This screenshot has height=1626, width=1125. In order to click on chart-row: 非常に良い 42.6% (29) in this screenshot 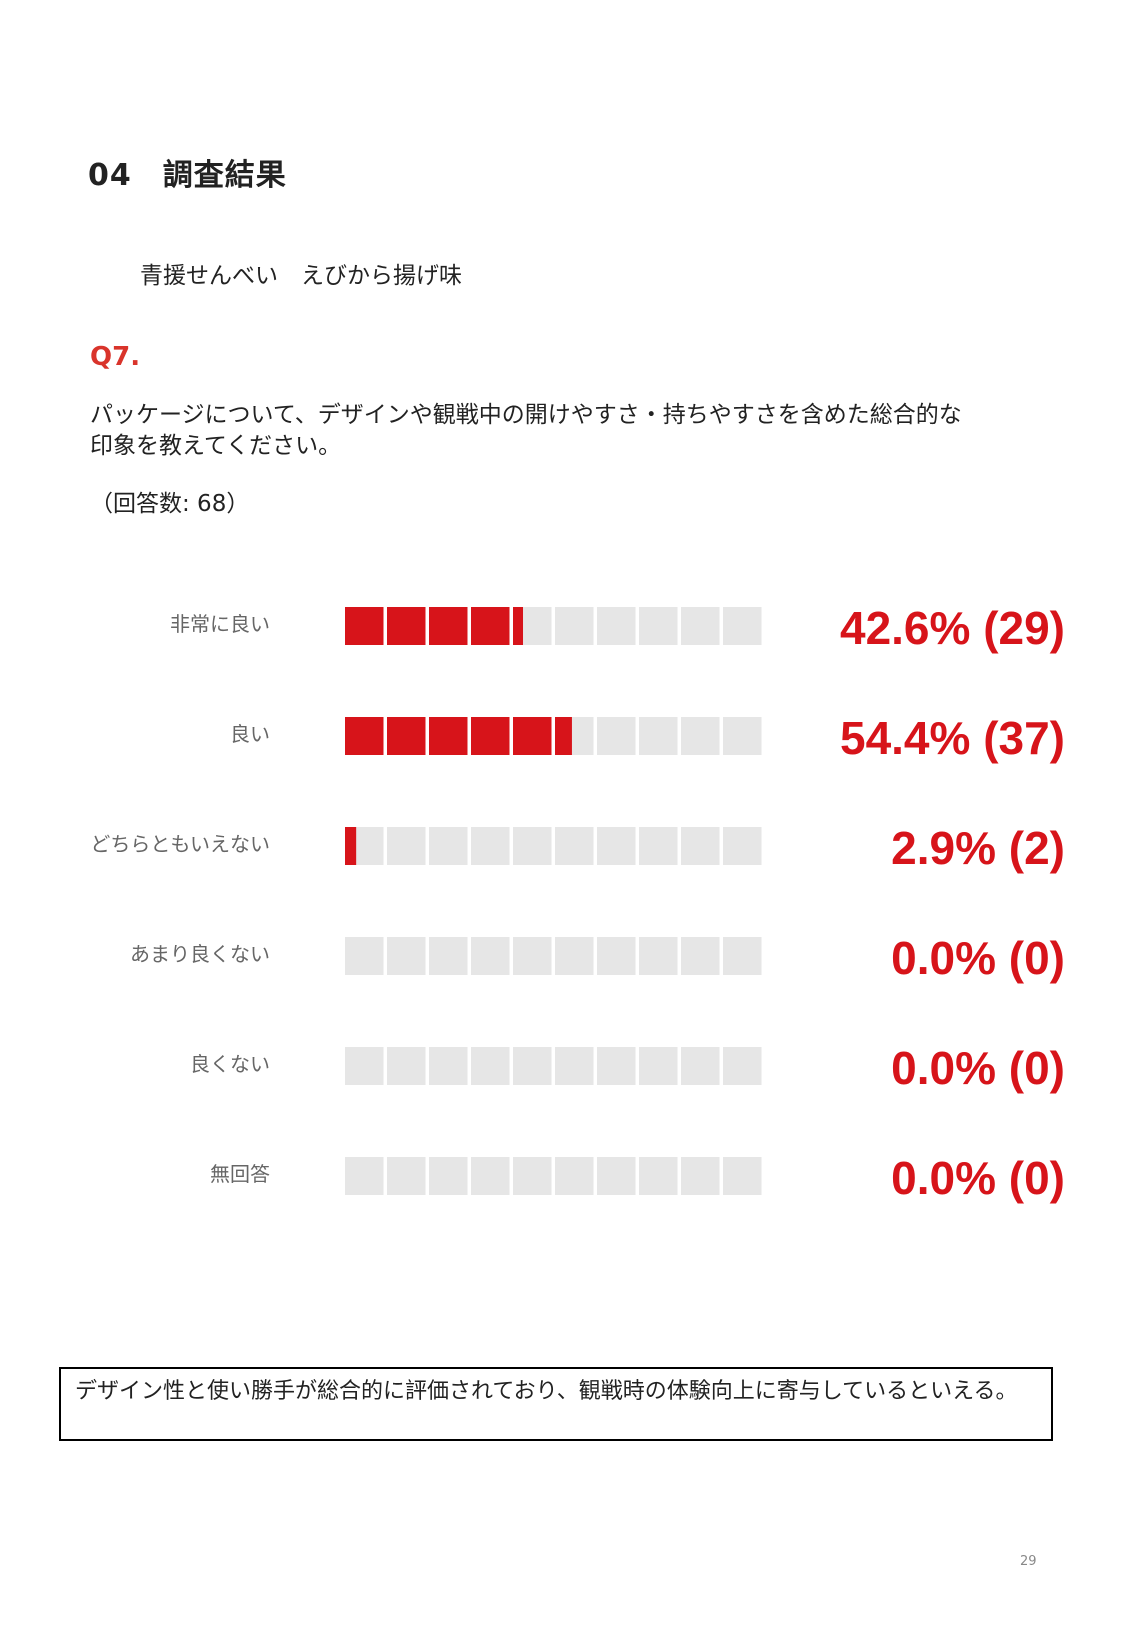, I will do `click(617, 628)`.